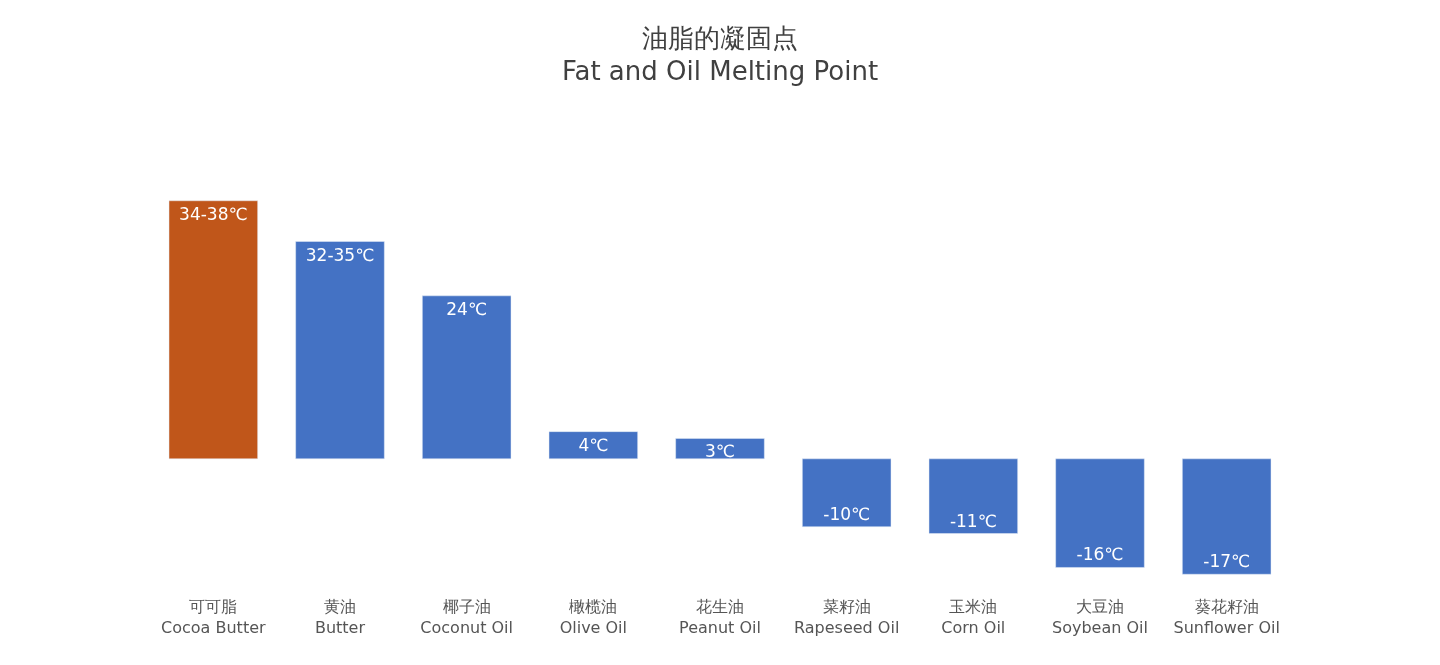 Image resolution: width=1440 pixels, height=665 pixels. I want to click on x-tick-label: 橄榄油 Olive Oil, so click(593, 617).